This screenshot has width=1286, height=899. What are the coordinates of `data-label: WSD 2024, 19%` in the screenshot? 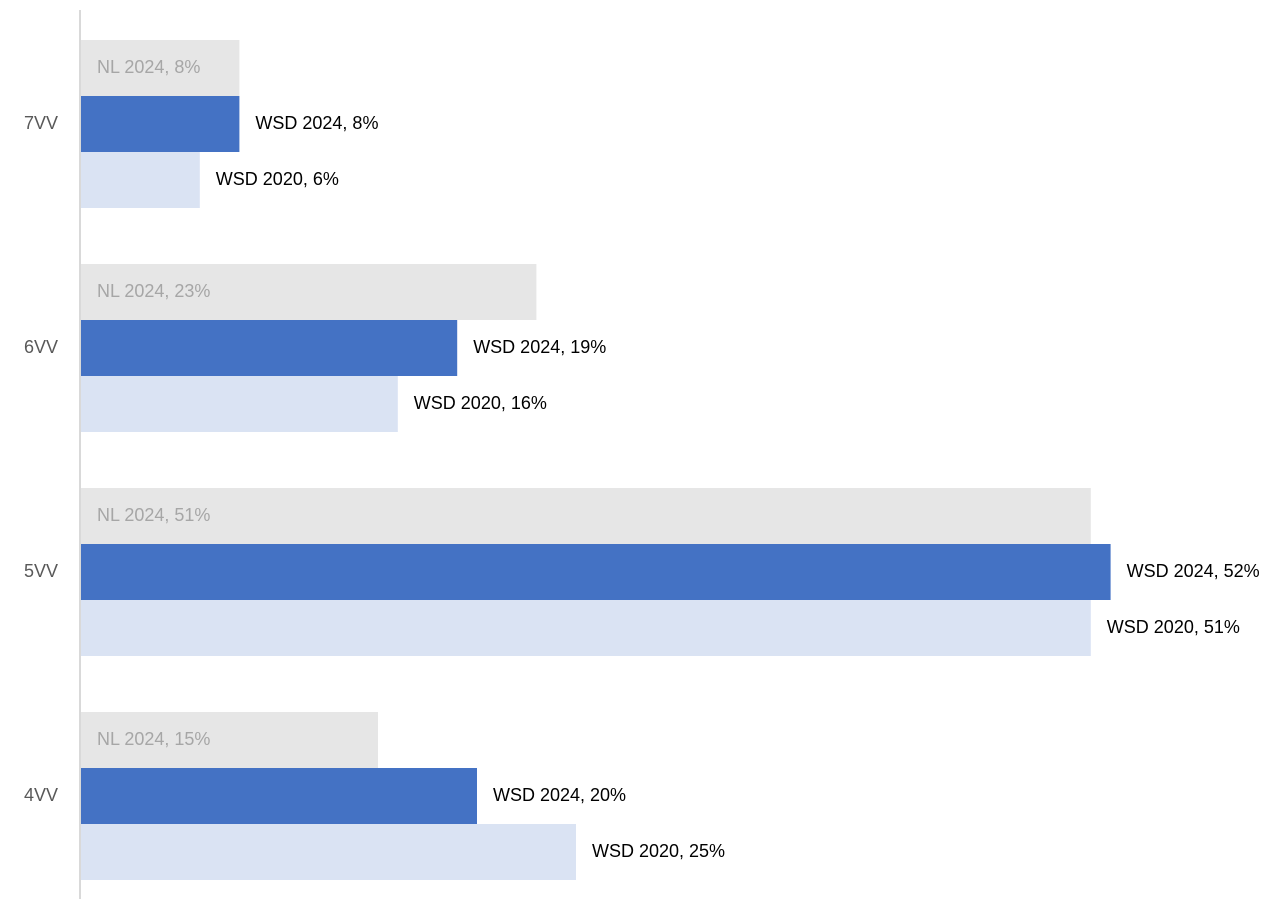 It's located at (539, 347).